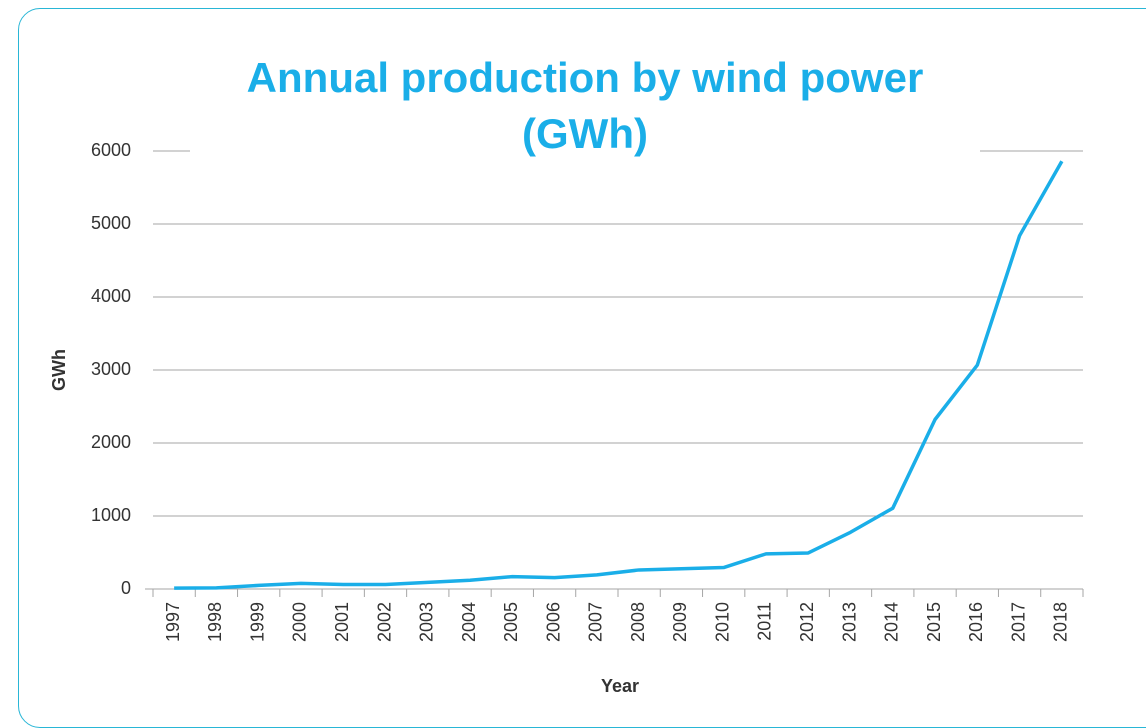  Describe the element at coordinates (620, 686) in the screenshot. I see `x-axis-label: Year` at that location.